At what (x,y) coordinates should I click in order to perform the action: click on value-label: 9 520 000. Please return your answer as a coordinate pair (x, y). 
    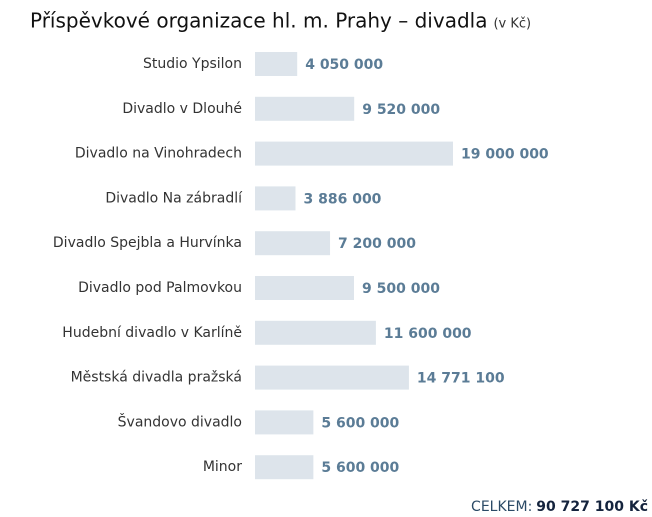
    Looking at the image, I should click on (401, 110).